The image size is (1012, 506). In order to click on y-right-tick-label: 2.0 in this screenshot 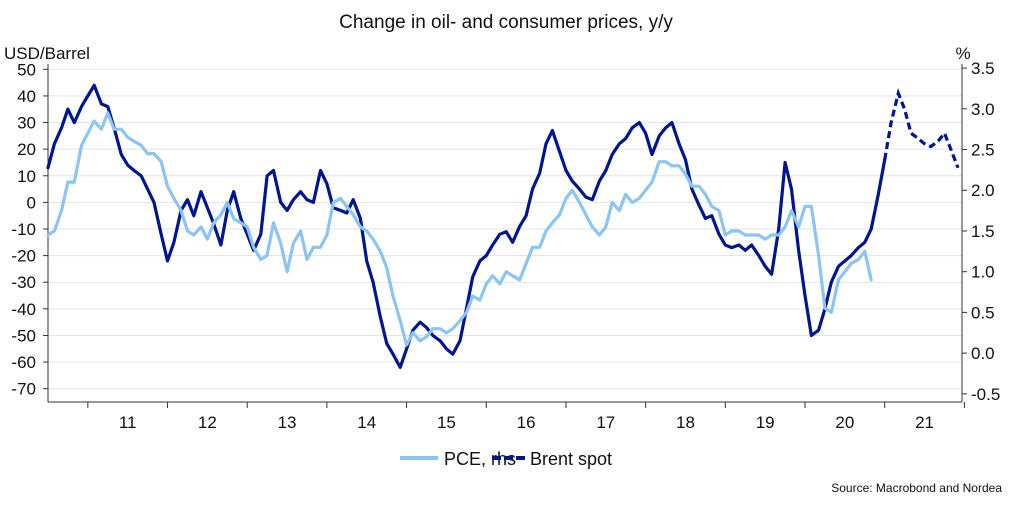, I will do `click(983, 190)`.